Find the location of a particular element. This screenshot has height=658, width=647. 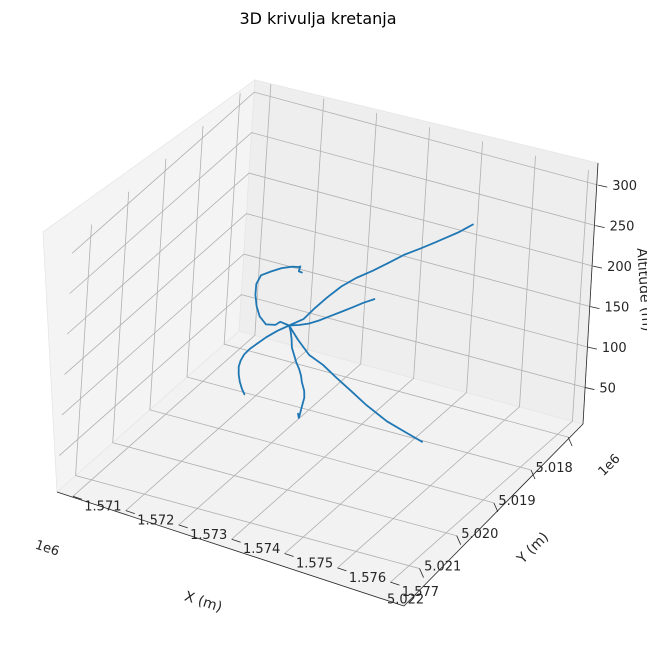

x-axis-label: X (m) is located at coordinates (203, 602).